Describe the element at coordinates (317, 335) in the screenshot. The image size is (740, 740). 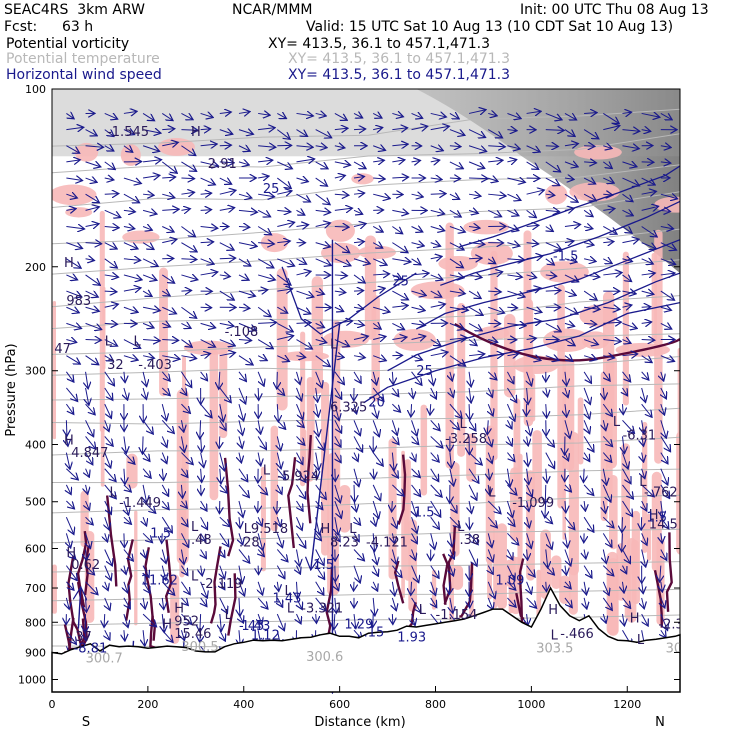
I see `pv-negative-streak` at that location.